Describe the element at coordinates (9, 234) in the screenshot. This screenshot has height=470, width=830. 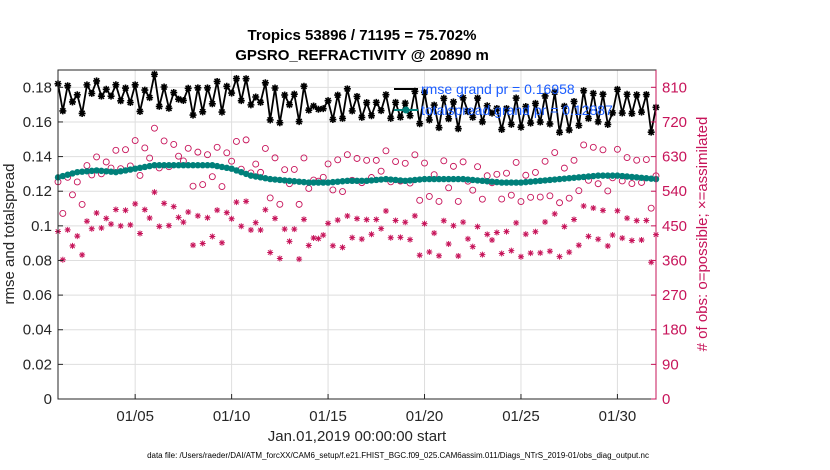
I see `y-left-axis-label: rmse and totalspread` at that location.